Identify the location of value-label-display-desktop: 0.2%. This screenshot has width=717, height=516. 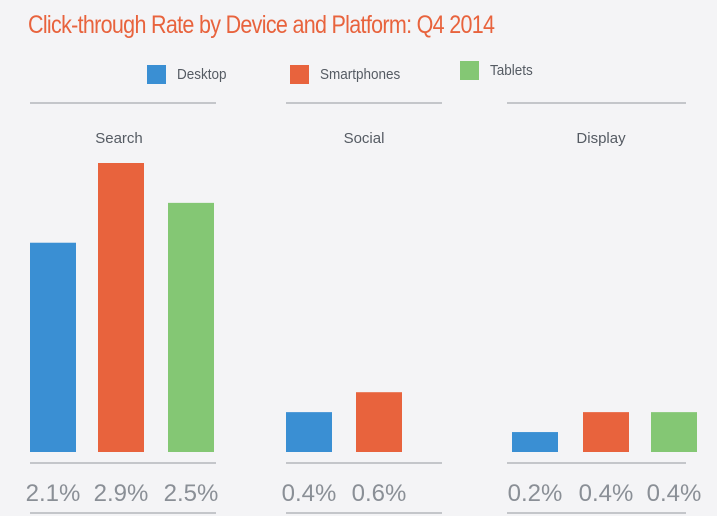
(535, 493).